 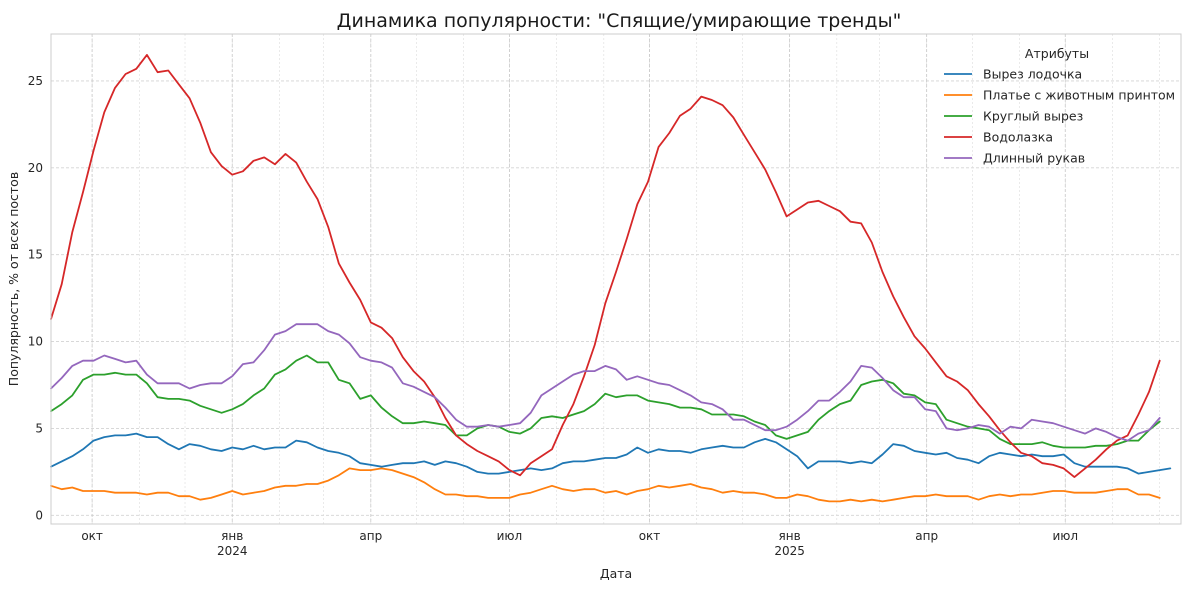 I want to click on y-axis: 0 5 10 15 20 25, so click(x=35, y=298).